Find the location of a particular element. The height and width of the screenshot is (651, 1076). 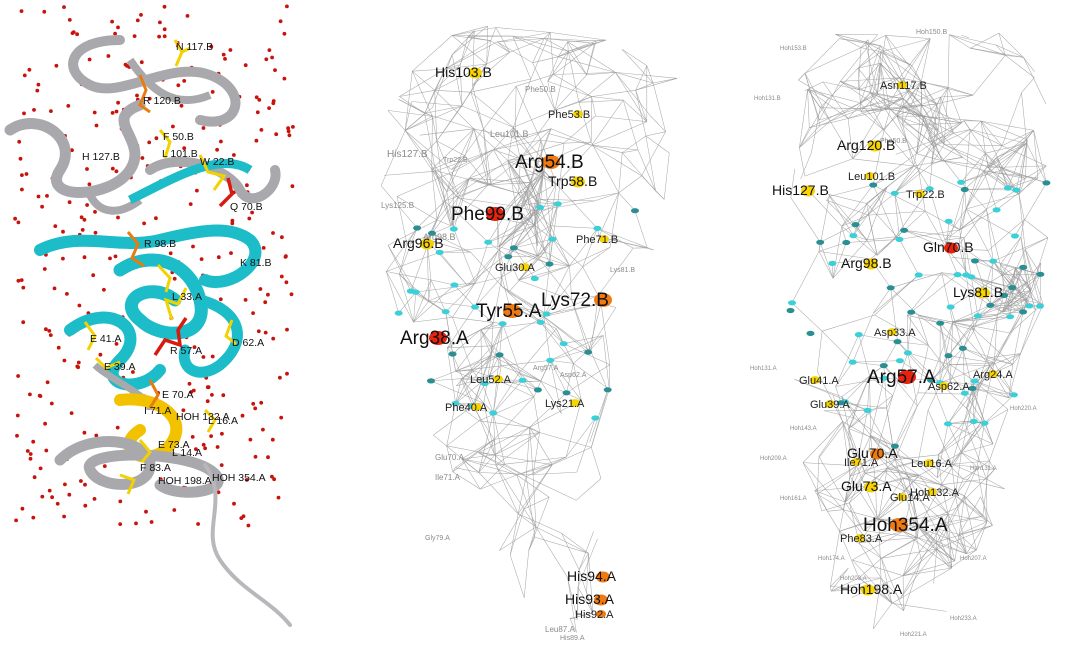

hub-label: Leu101.B is located at coordinates (871, 177).